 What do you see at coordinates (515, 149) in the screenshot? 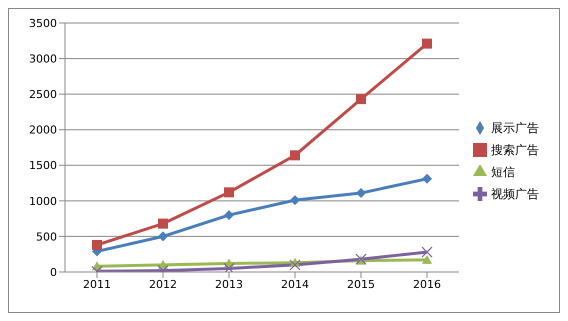
I see `legend-label: 搜索广告` at bounding box center [515, 149].